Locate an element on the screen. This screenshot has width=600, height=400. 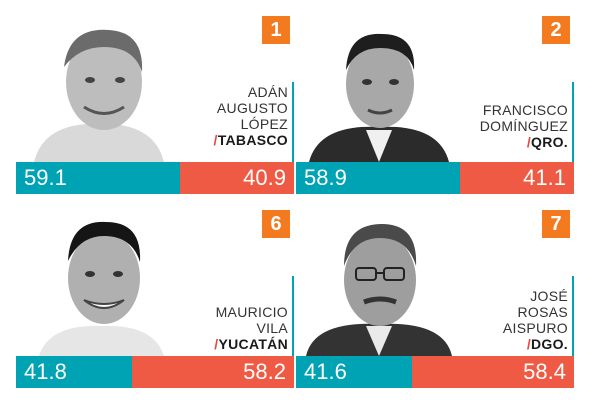
state-label: /YUCATÁN is located at coordinates (251, 344).